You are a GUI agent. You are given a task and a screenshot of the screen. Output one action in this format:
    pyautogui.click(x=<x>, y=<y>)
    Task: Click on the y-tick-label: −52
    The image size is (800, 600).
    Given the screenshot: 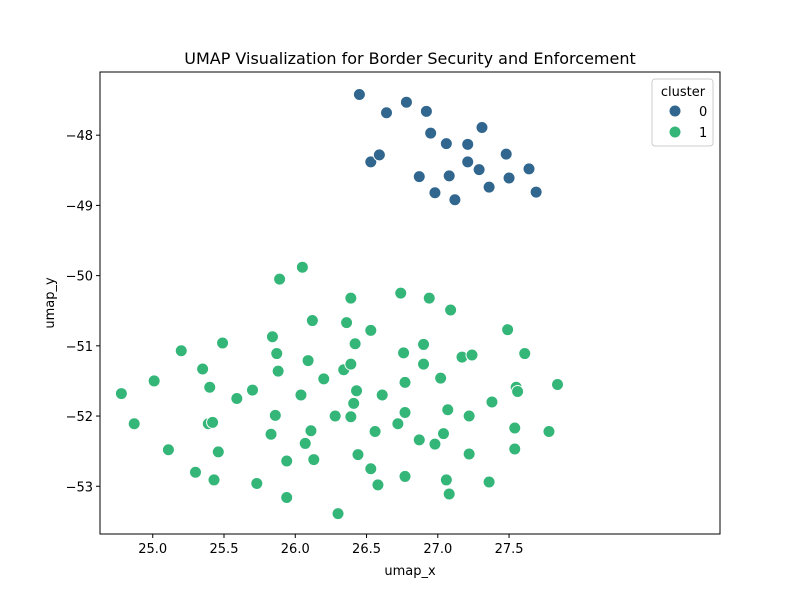 What is the action you would take?
    pyautogui.click(x=79, y=417)
    